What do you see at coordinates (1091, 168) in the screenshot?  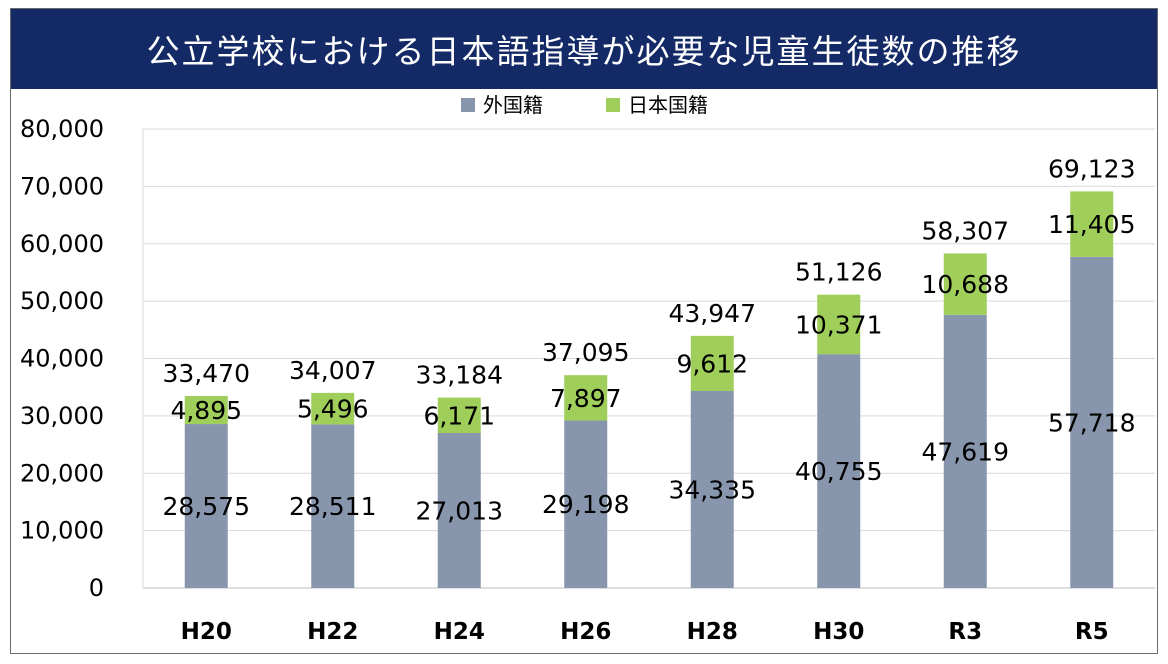 I see `data-label-total: 69,123` at bounding box center [1091, 168].